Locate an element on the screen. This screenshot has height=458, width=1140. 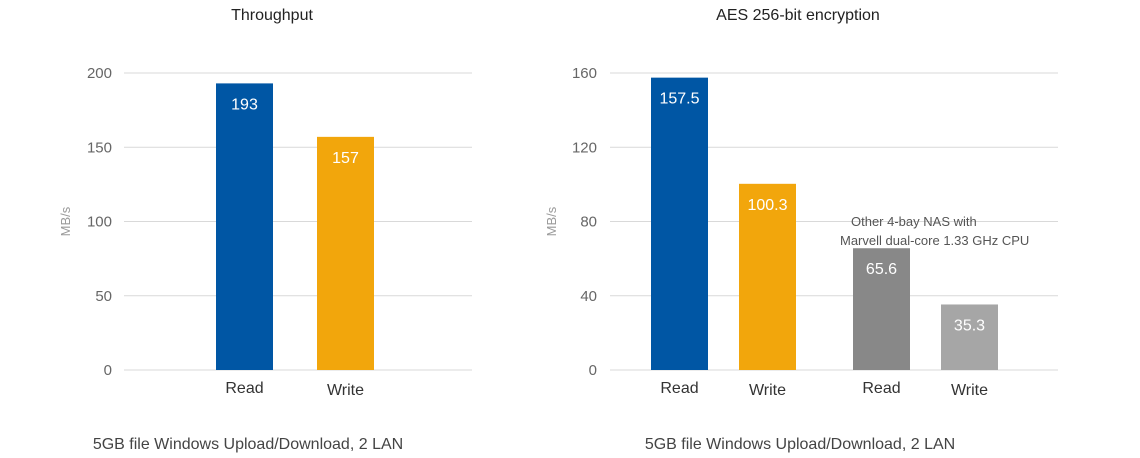
y-tick-label: 100 is located at coordinates (99, 222).